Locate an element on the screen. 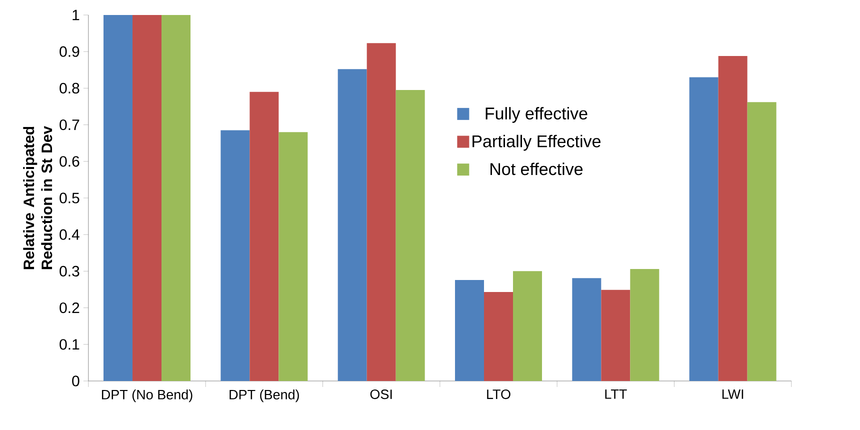 This screenshot has height=430, width=860. y-tick-label: 0.7 is located at coordinates (70, 124).